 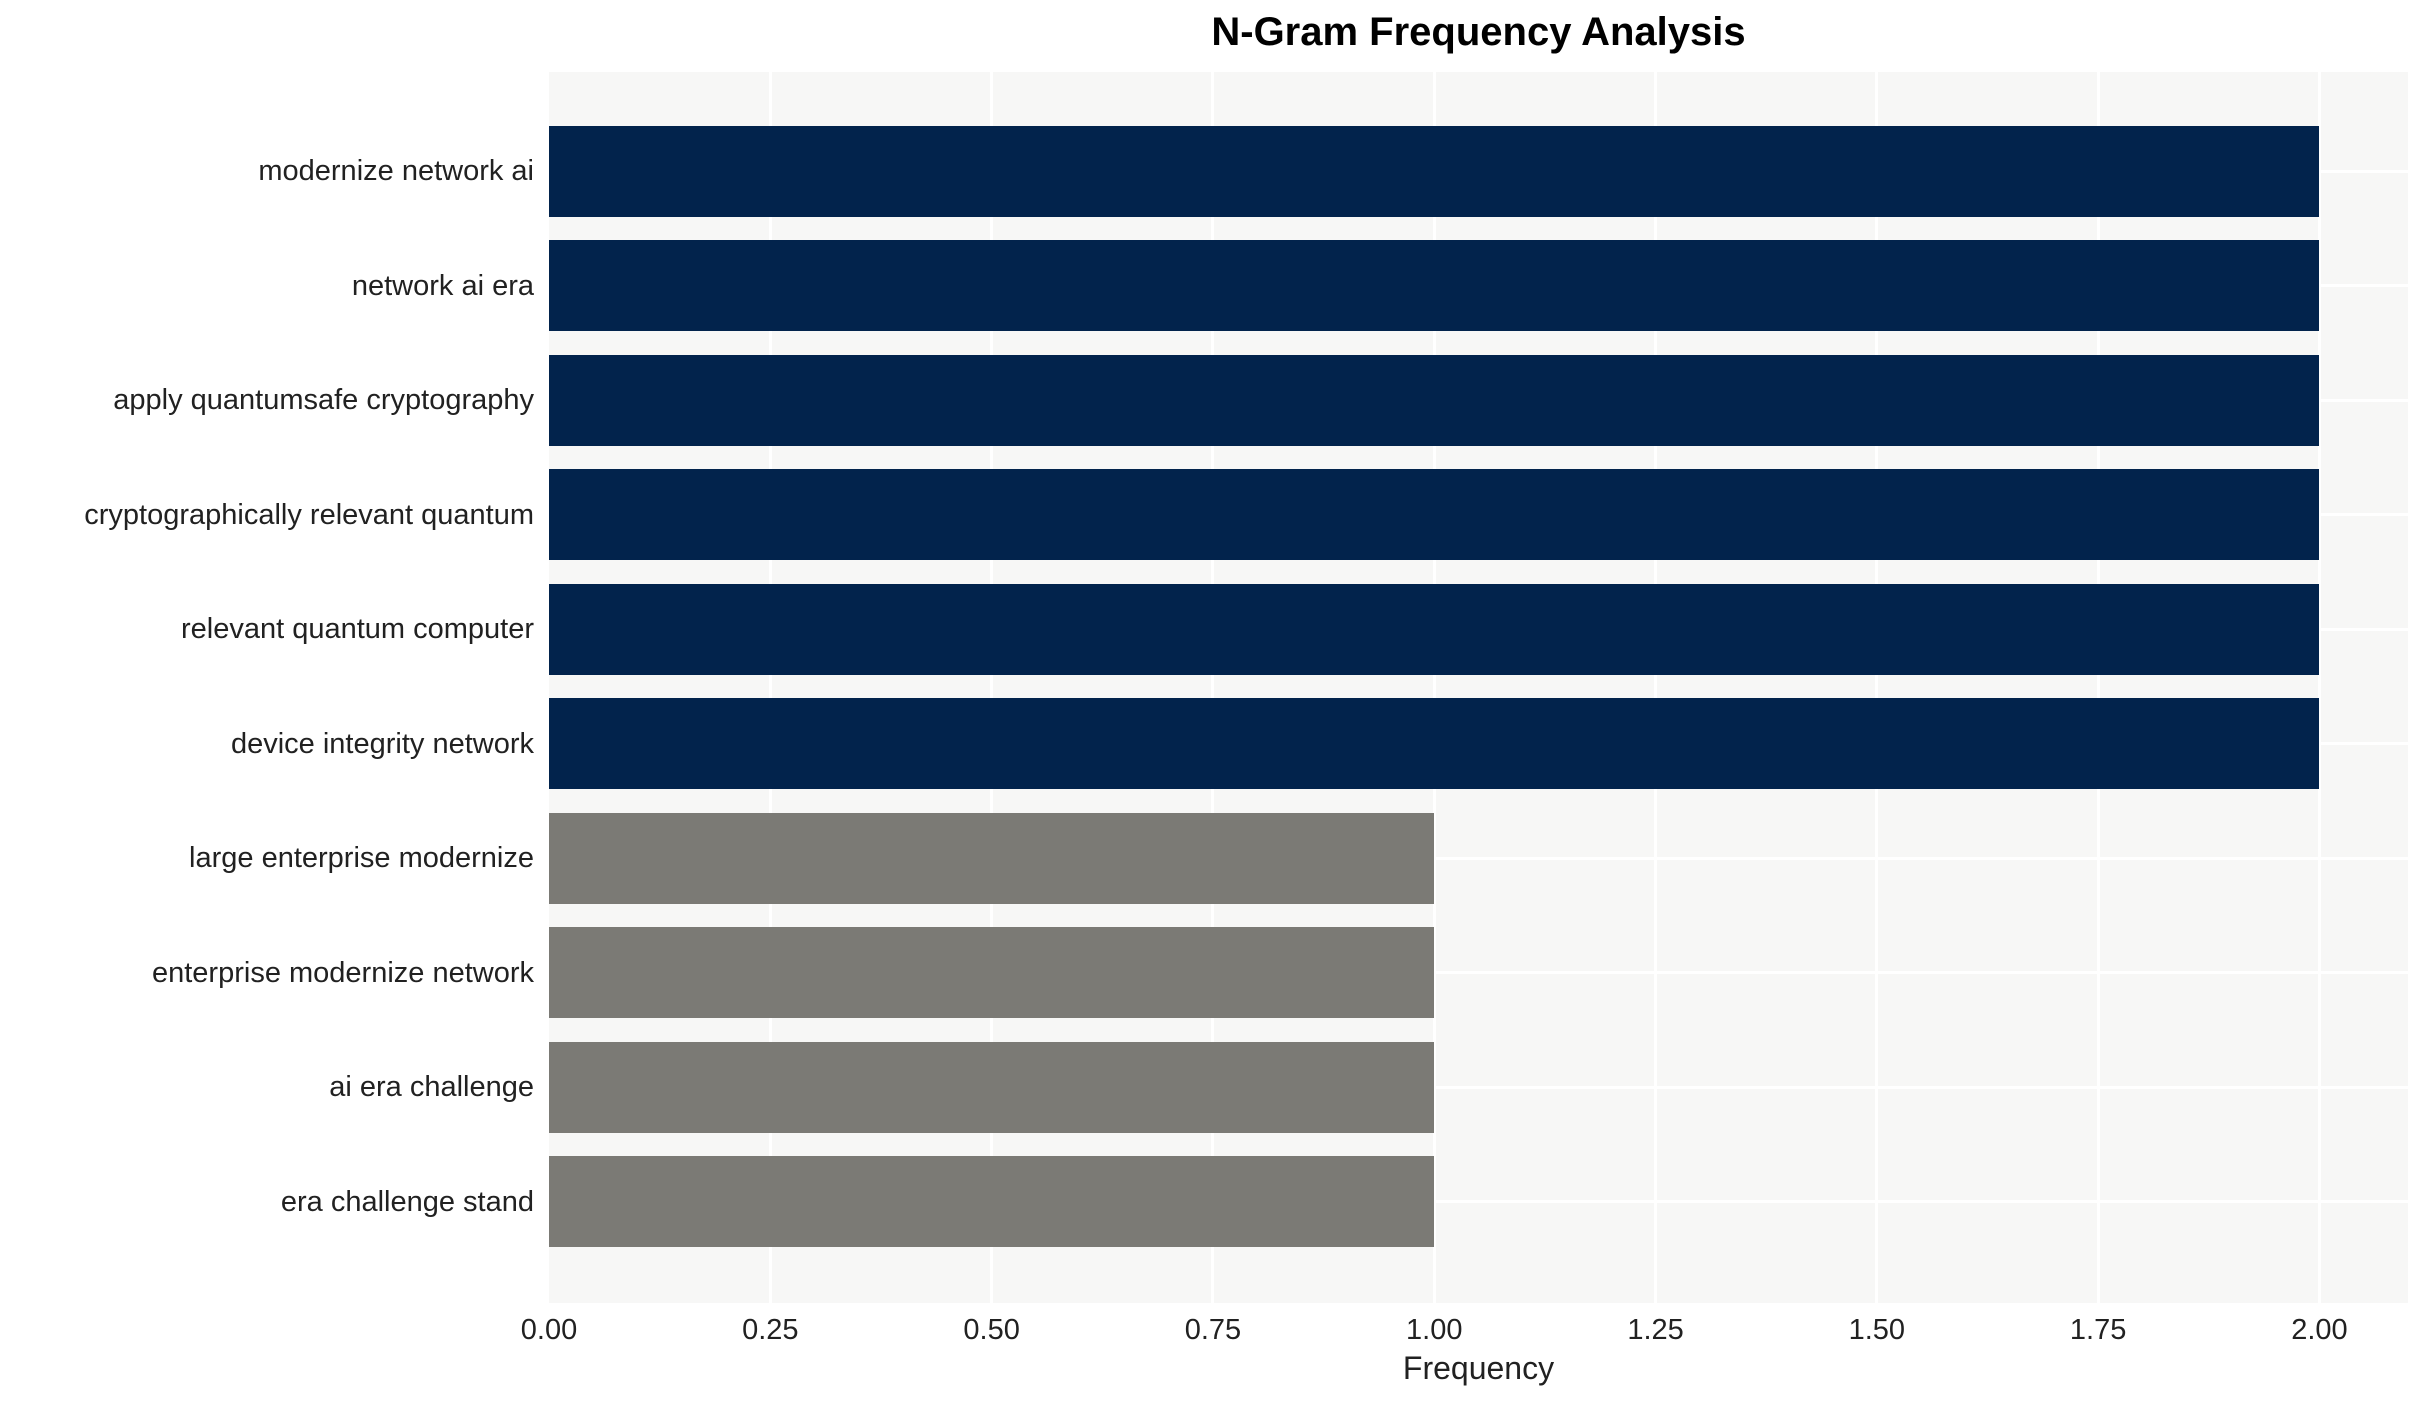 What do you see at coordinates (1877, 1330) in the screenshot?
I see `x-tick-label: 1.50` at bounding box center [1877, 1330].